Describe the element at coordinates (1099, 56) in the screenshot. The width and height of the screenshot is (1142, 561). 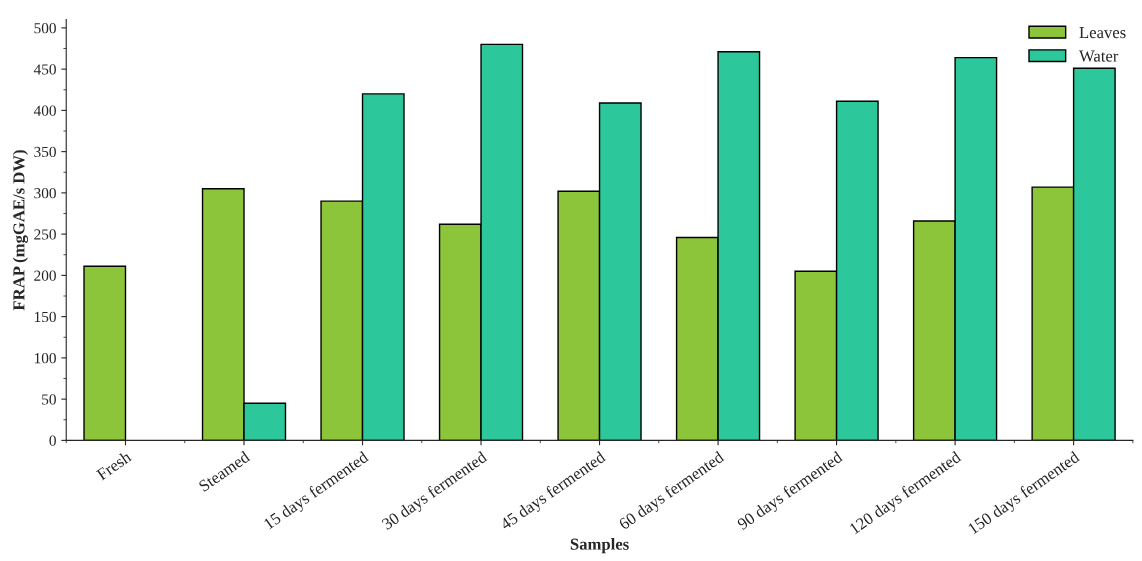
I see `legend-label: Water` at that location.